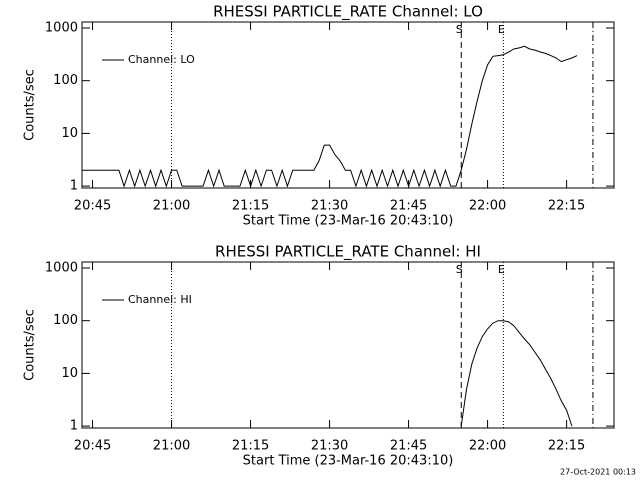 This screenshot has height=480, width=640. What do you see at coordinates (598, 472) in the screenshot?
I see `footer: 27-Oct-2021 00:13` at bounding box center [598, 472].